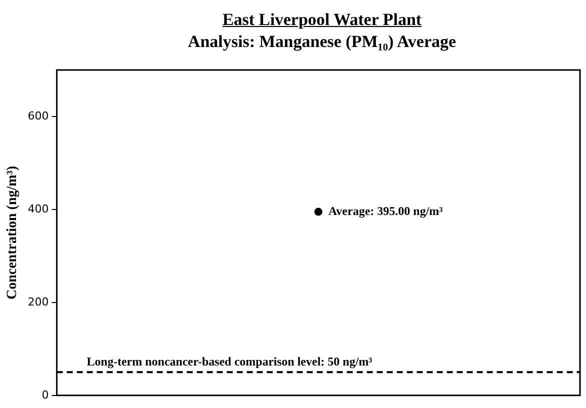 The image size is (586, 408). What do you see at coordinates (229, 361) in the screenshot?
I see `ref-line-label: Long-term noncancer-based comparison level: 50 ng/m³` at bounding box center [229, 361].